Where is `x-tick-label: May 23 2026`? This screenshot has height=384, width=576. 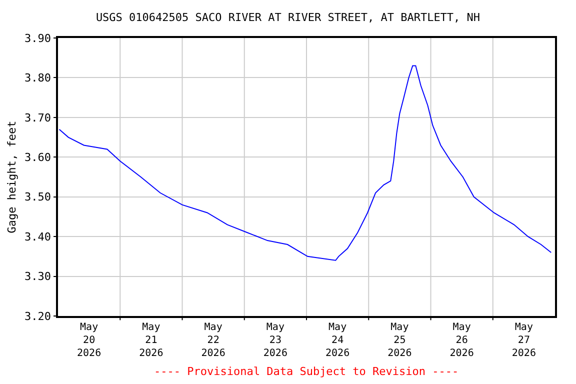
x-tick-label: May 23 2026 is located at coordinates (275, 340).